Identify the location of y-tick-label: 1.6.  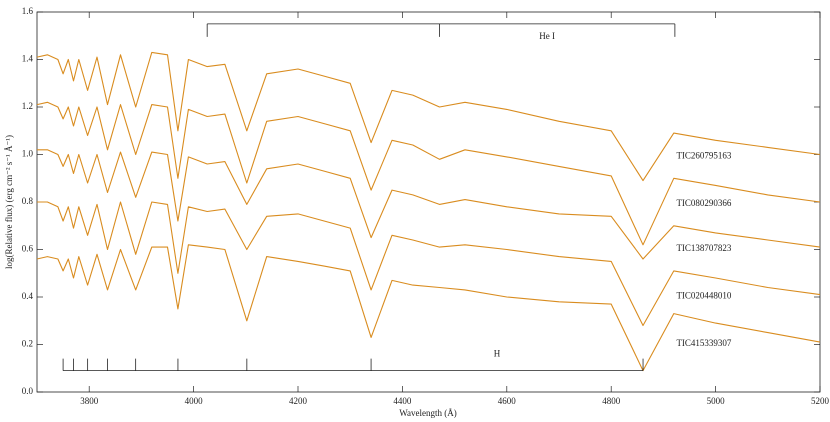
(28, 11).